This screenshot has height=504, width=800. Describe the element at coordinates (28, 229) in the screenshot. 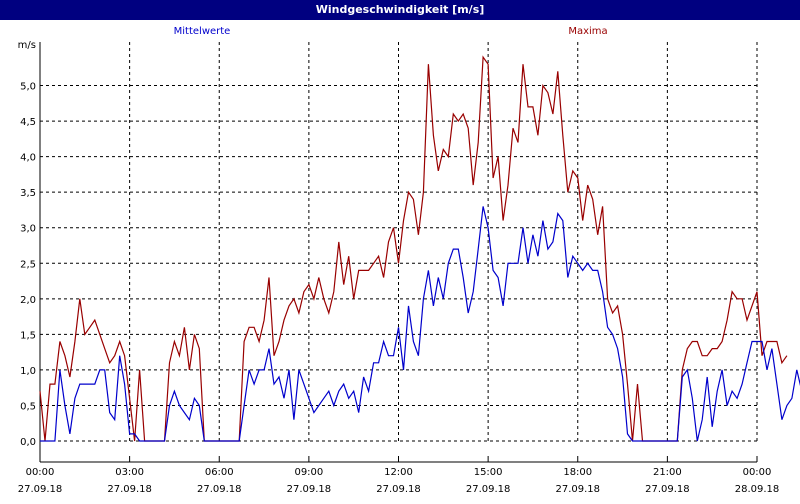

I see `y-tick-label: 3,0` at that location.